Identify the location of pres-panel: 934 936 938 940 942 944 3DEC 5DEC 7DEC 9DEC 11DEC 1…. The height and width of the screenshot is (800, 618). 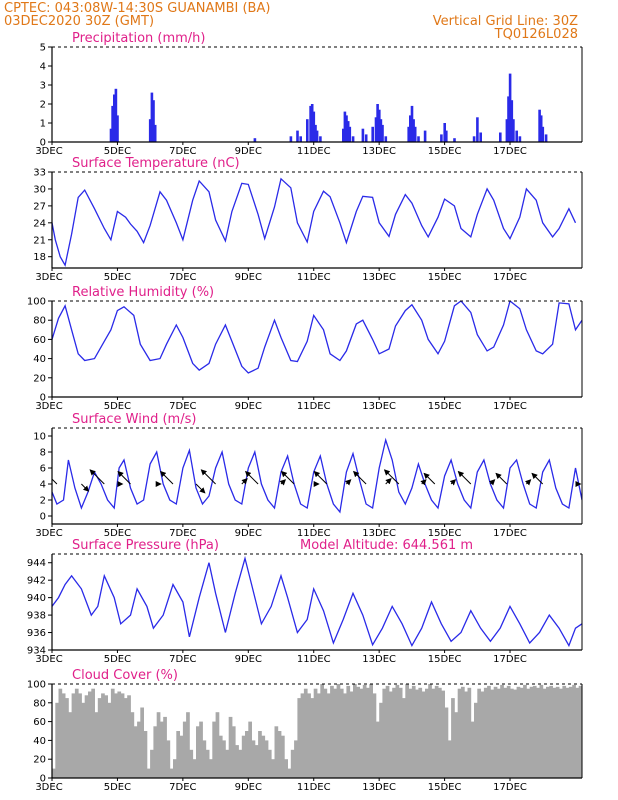
(305, 601).